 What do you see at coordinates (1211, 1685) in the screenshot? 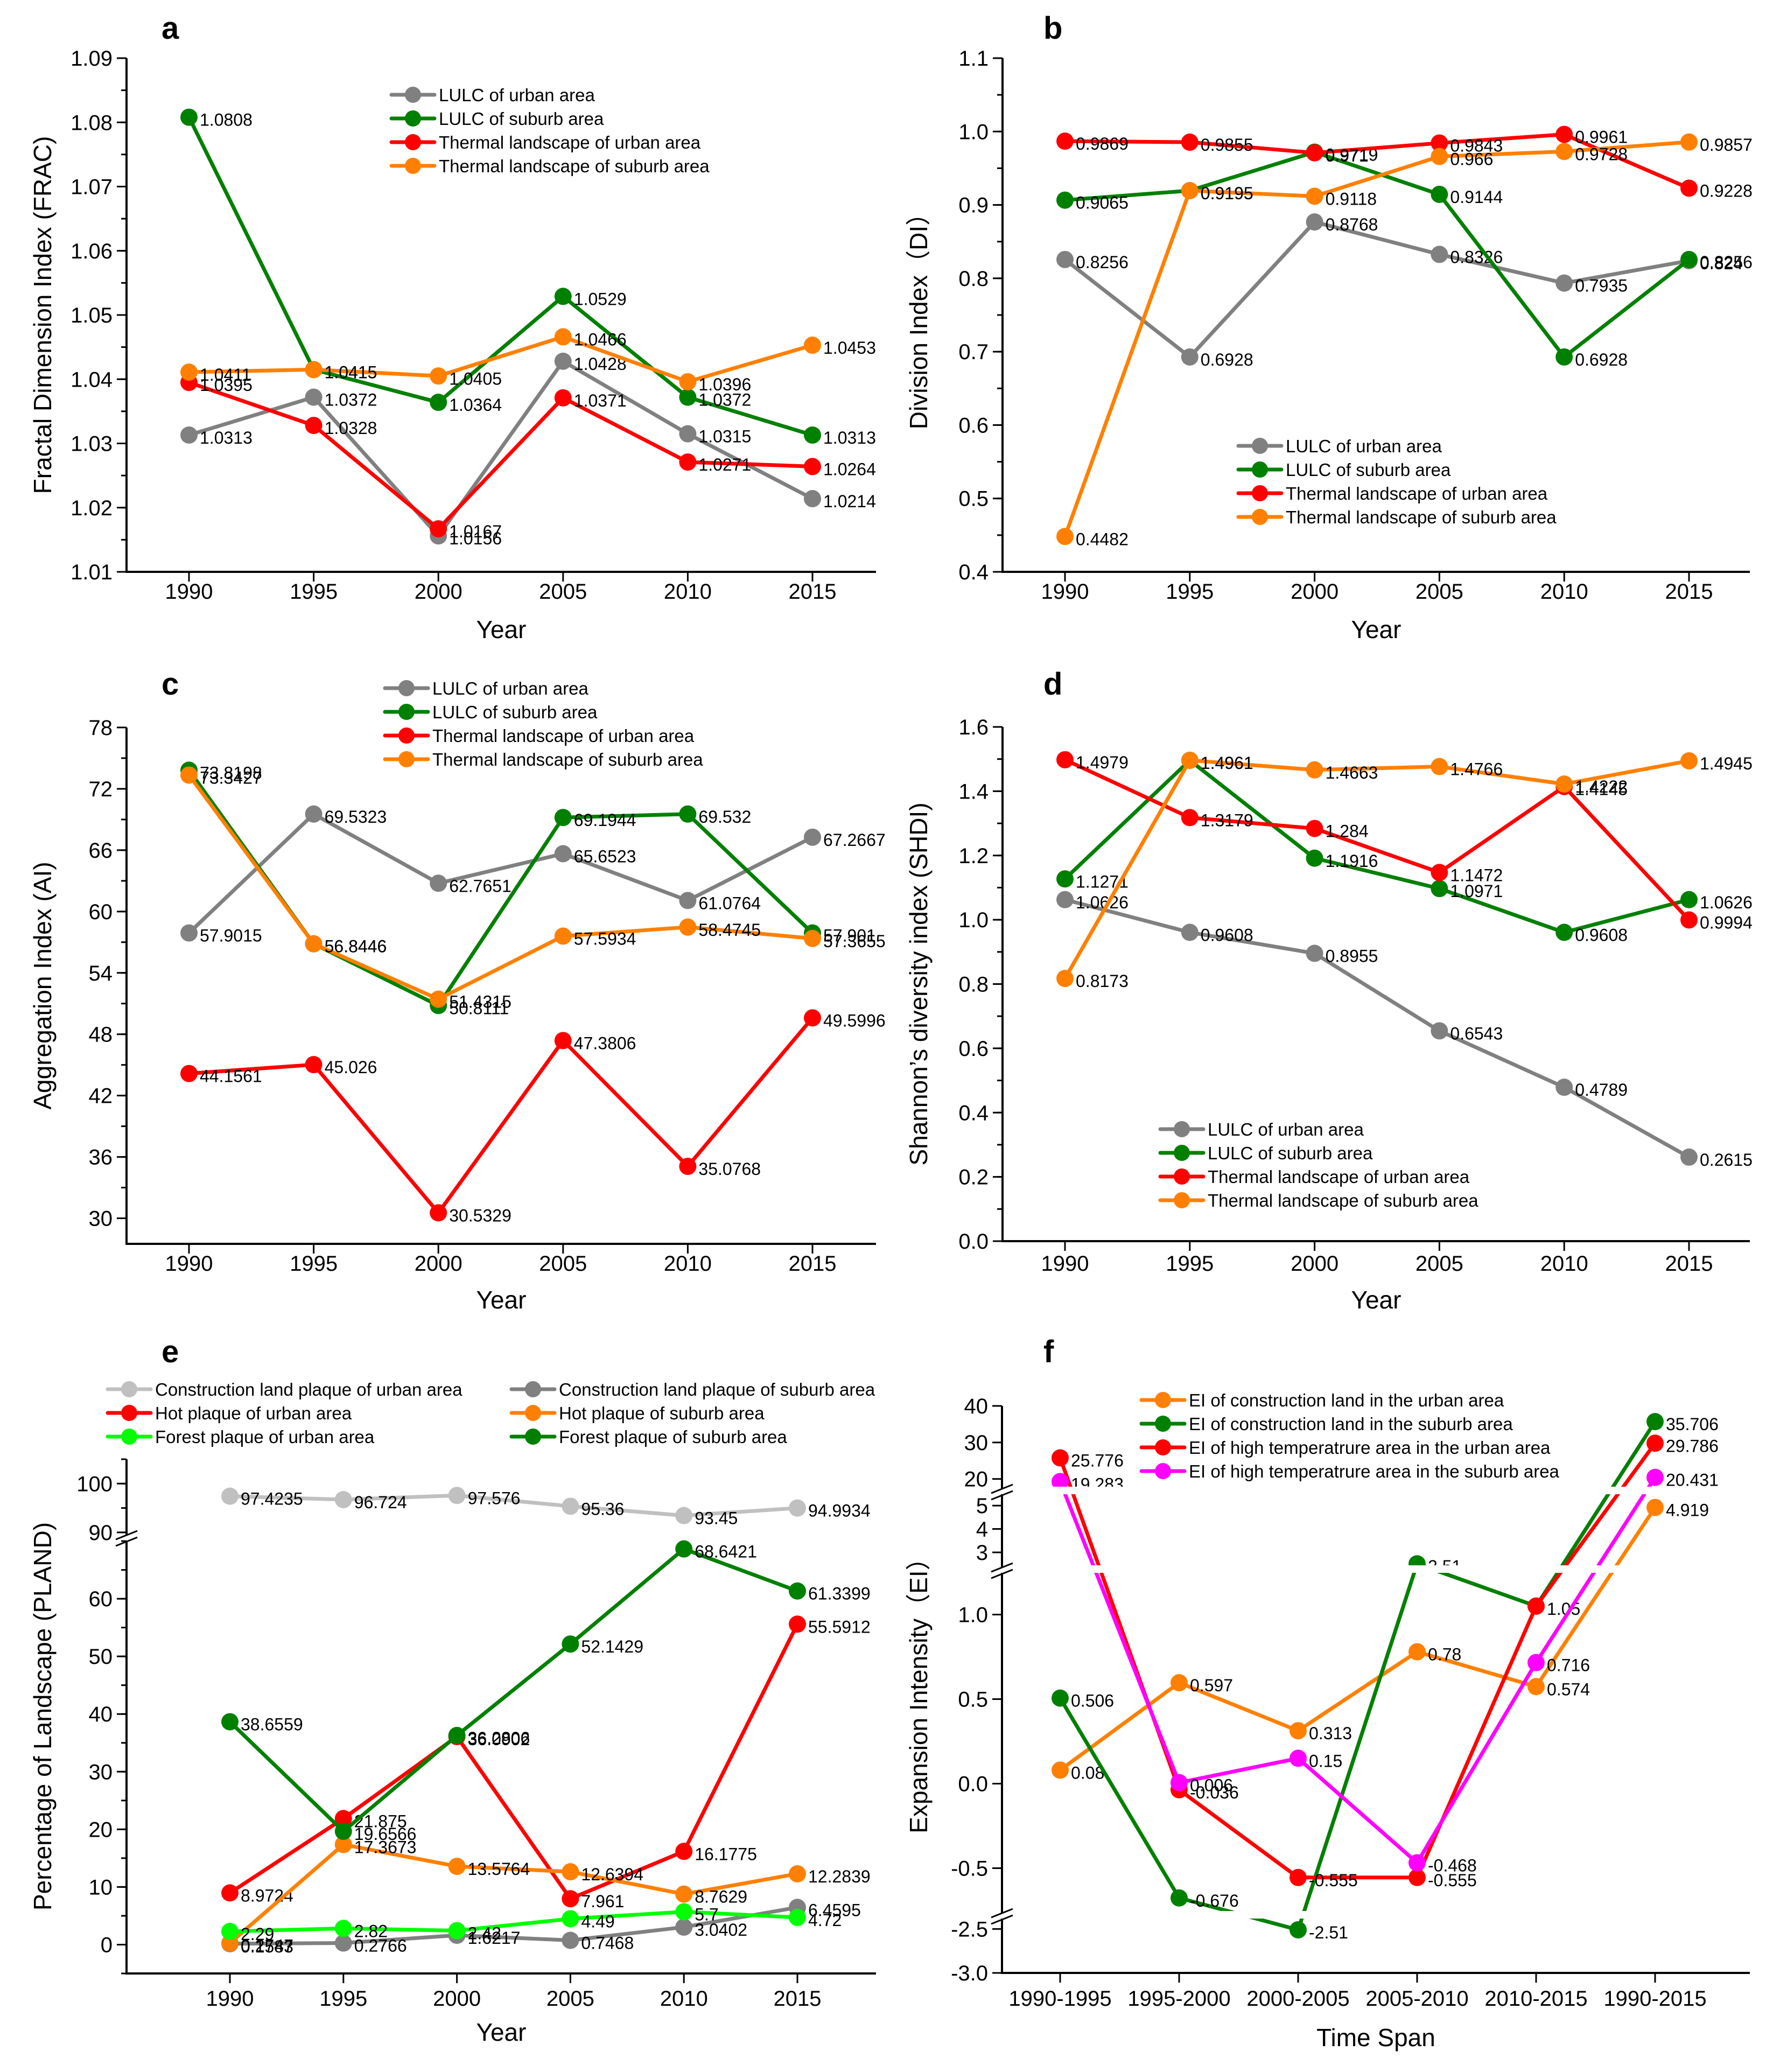
I see `data-label: 0.597` at bounding box center [1211, 1685].